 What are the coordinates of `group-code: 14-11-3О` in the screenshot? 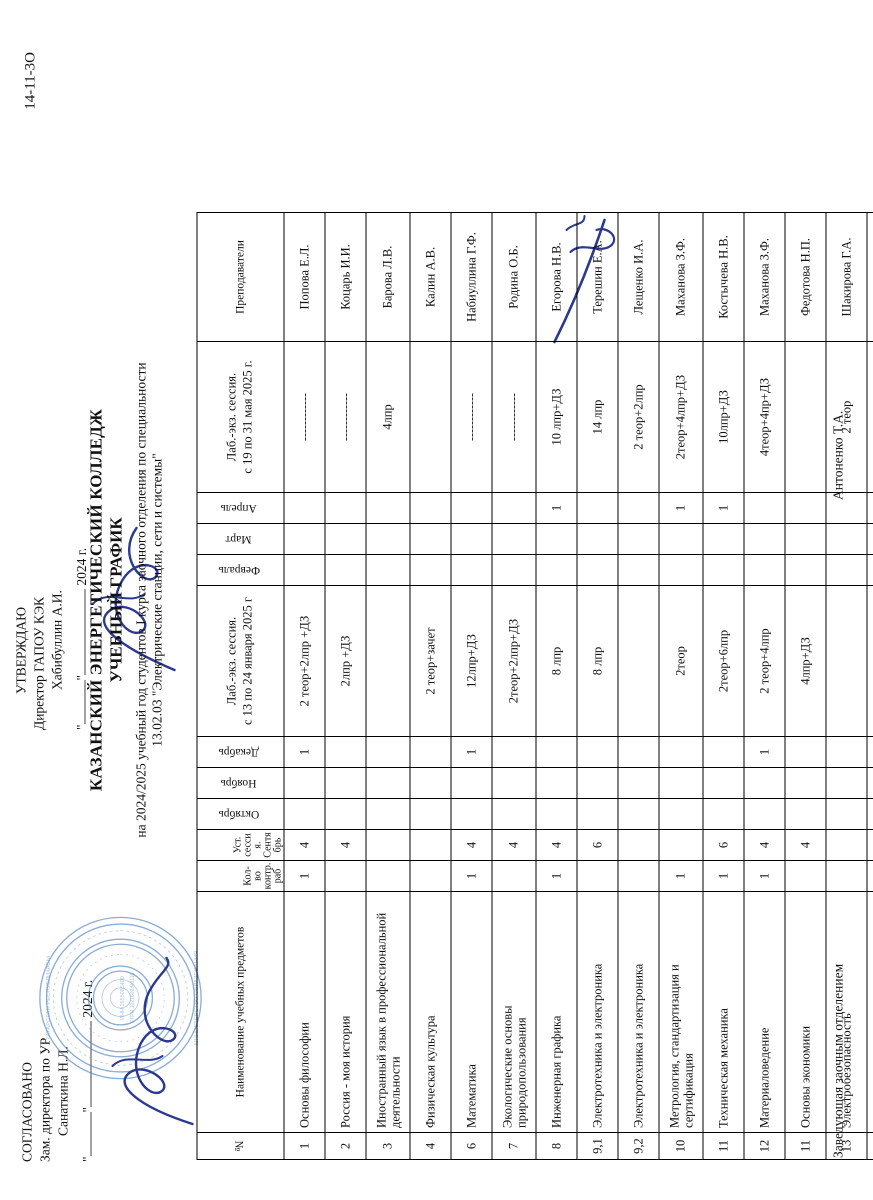 It's located at (30, 81).